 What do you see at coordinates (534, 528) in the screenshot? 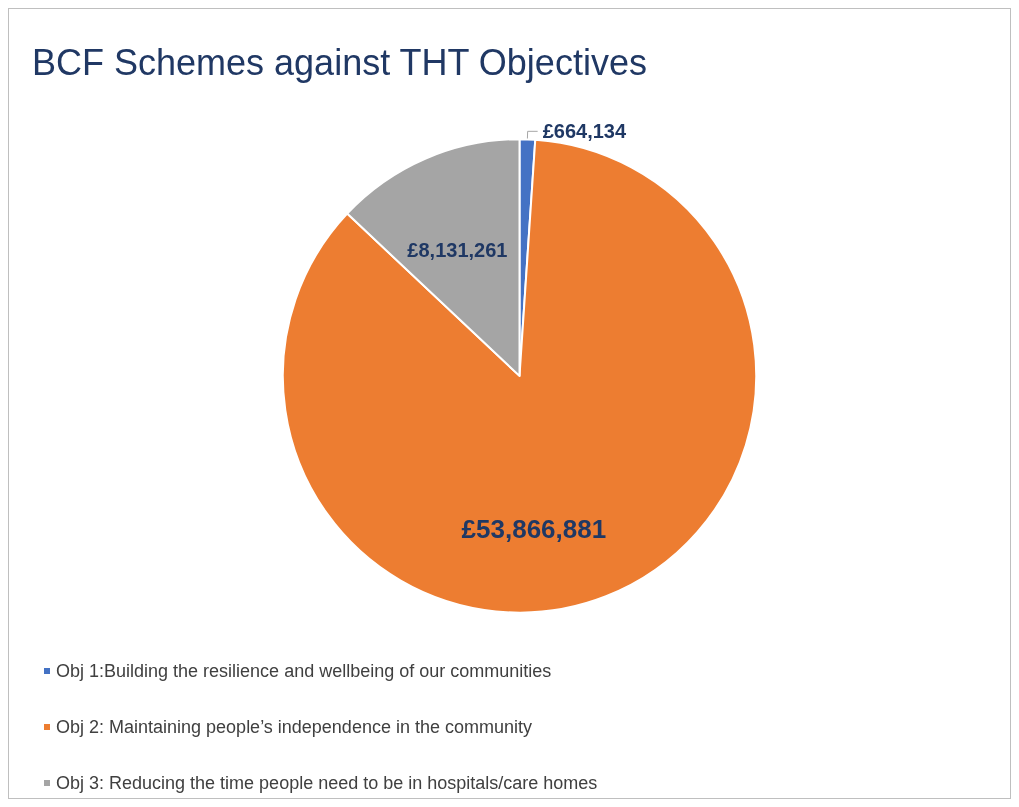
I see `data-label: £53,866,881` at bounding box center [534, 528].